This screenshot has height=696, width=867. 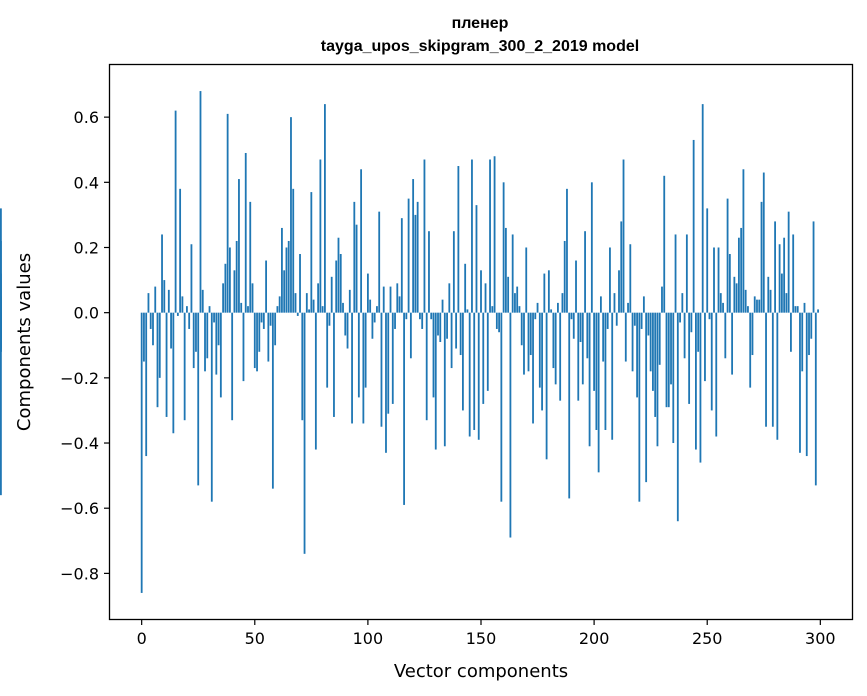 I want to click on x-axis-label: Vector components, so click(x=481, y=671).